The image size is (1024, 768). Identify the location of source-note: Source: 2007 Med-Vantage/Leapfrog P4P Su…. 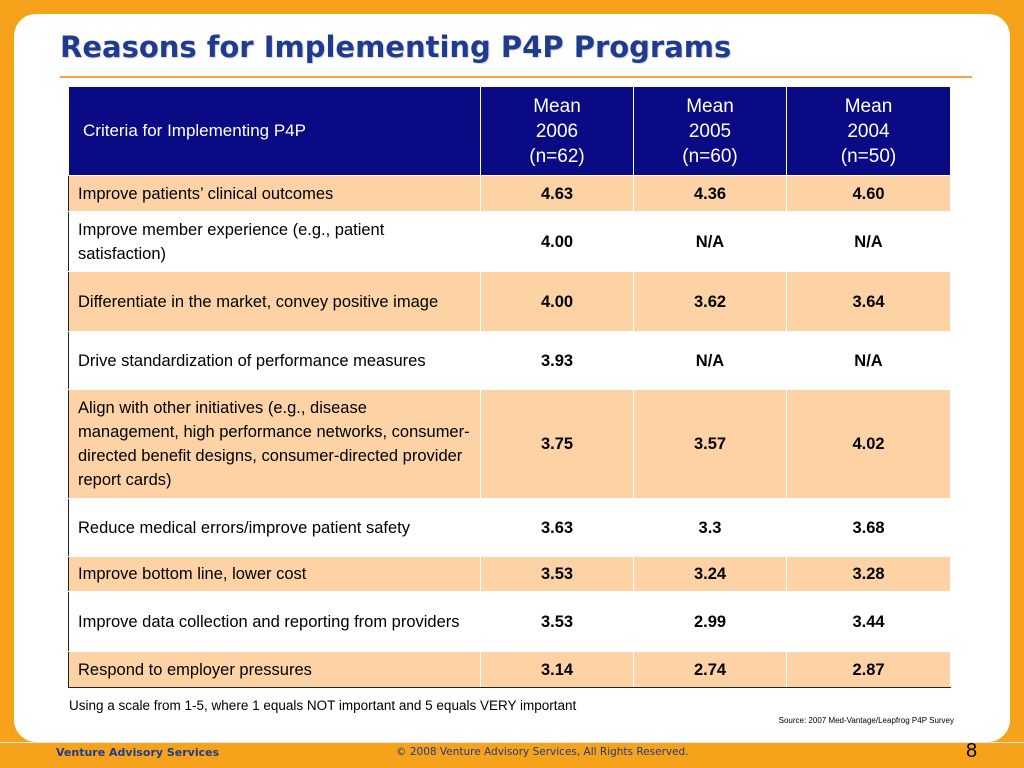
(866, 720).